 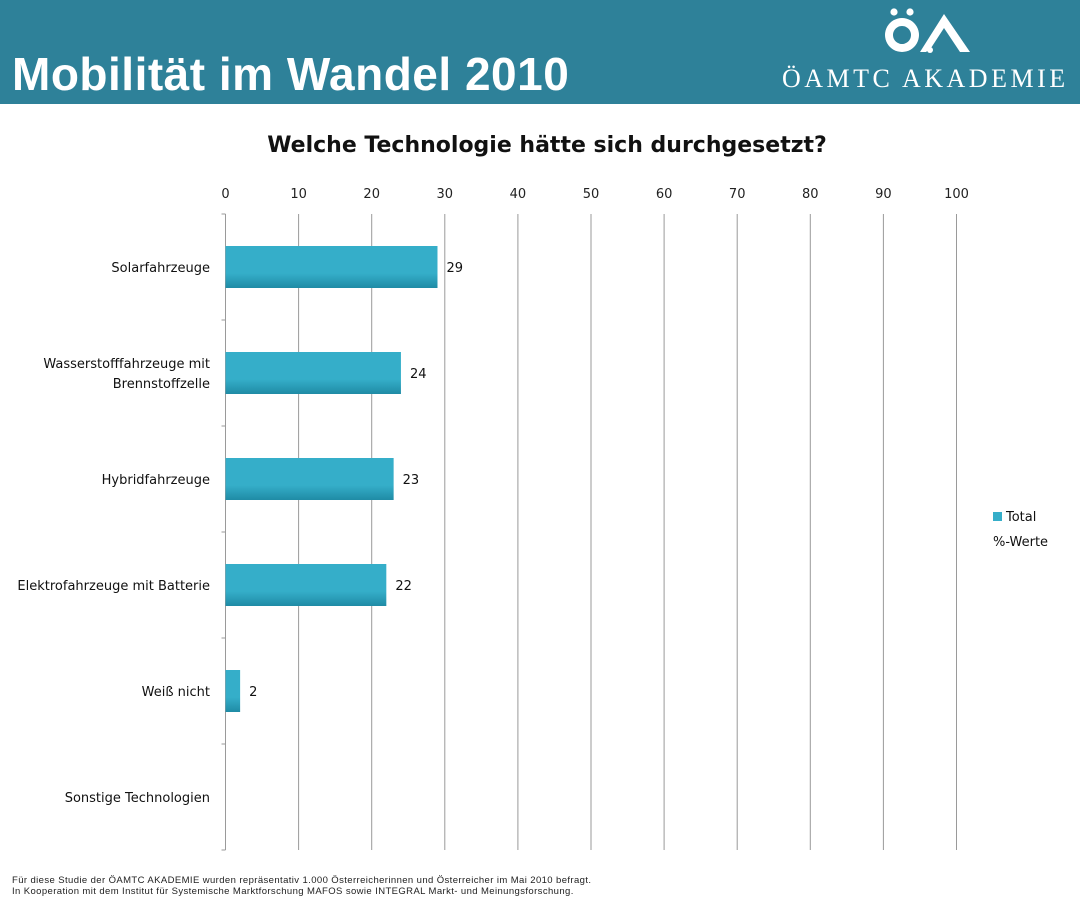 What do you see at coordinates (160, 268) in the screenshot?
I see `category-label: Solarfahrzeuge` at bounding box center [160, 268].